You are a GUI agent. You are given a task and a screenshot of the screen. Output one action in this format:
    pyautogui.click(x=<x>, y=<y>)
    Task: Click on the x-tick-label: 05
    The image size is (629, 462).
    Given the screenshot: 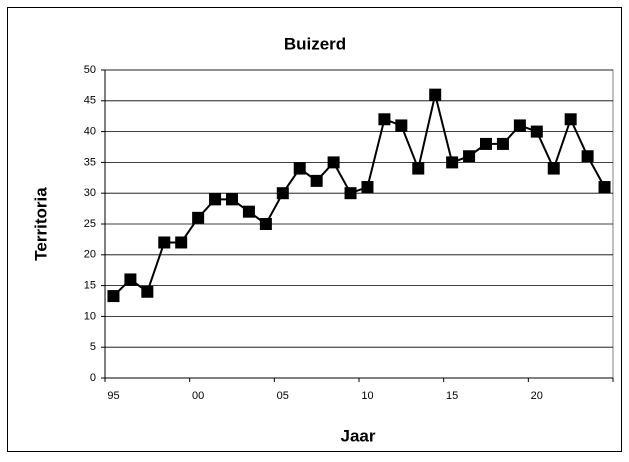 What is the action you would take?
    pyautogui.click(x=283, y=396)
    